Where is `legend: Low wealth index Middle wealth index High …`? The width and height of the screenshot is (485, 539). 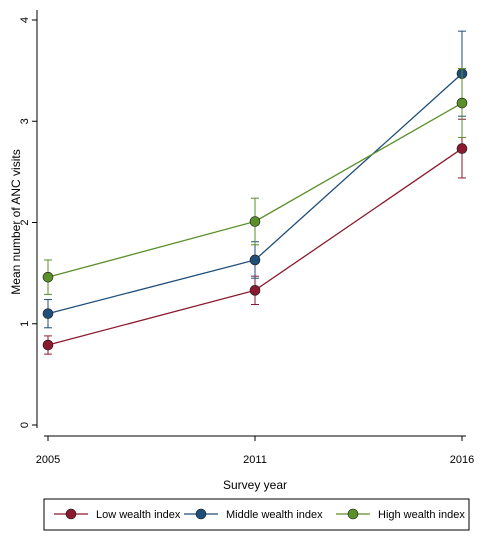
legend: Low wealth index Middle wealth index High … is located at coordinates (256, 514).